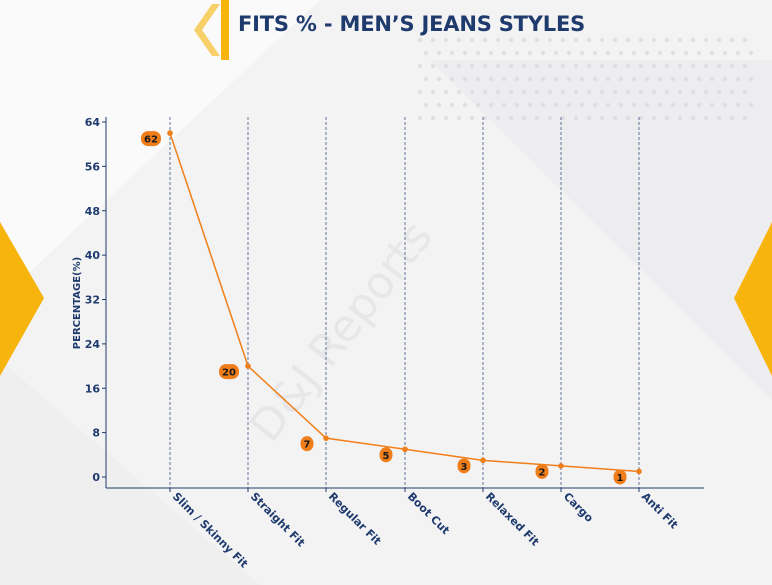 The image size is (772, 585). Describe the element at coordinates (355, 519) in the screenshot. I see `x-tick-label: Regular Fit` at that location.